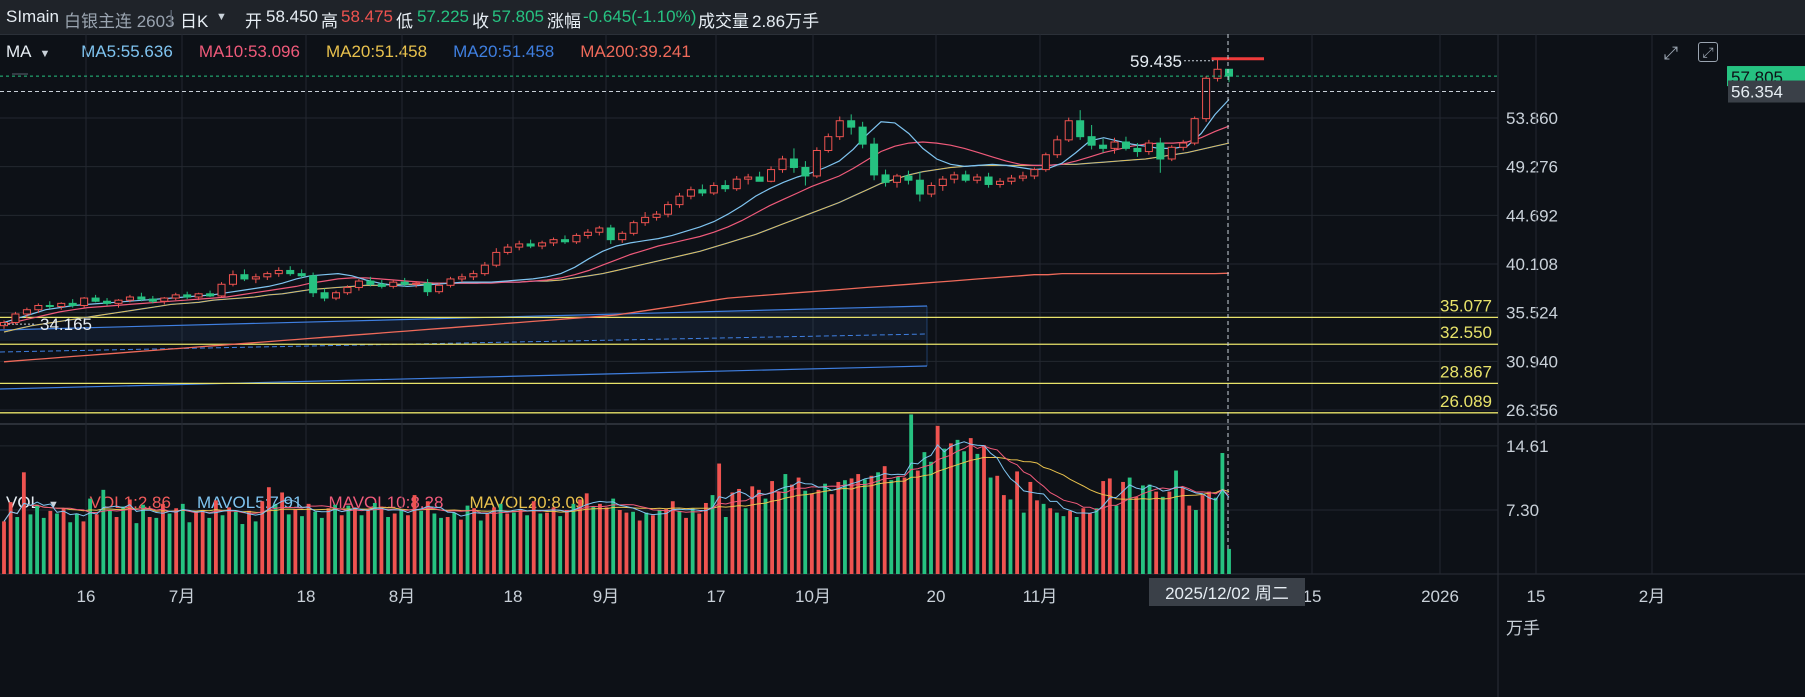 The width and height of the screenshot is (1805, 697). What do you see at coordinates (32, 16) in the screenshot?
I see `symbol-code: SImain` at bounding box center [32, 16].